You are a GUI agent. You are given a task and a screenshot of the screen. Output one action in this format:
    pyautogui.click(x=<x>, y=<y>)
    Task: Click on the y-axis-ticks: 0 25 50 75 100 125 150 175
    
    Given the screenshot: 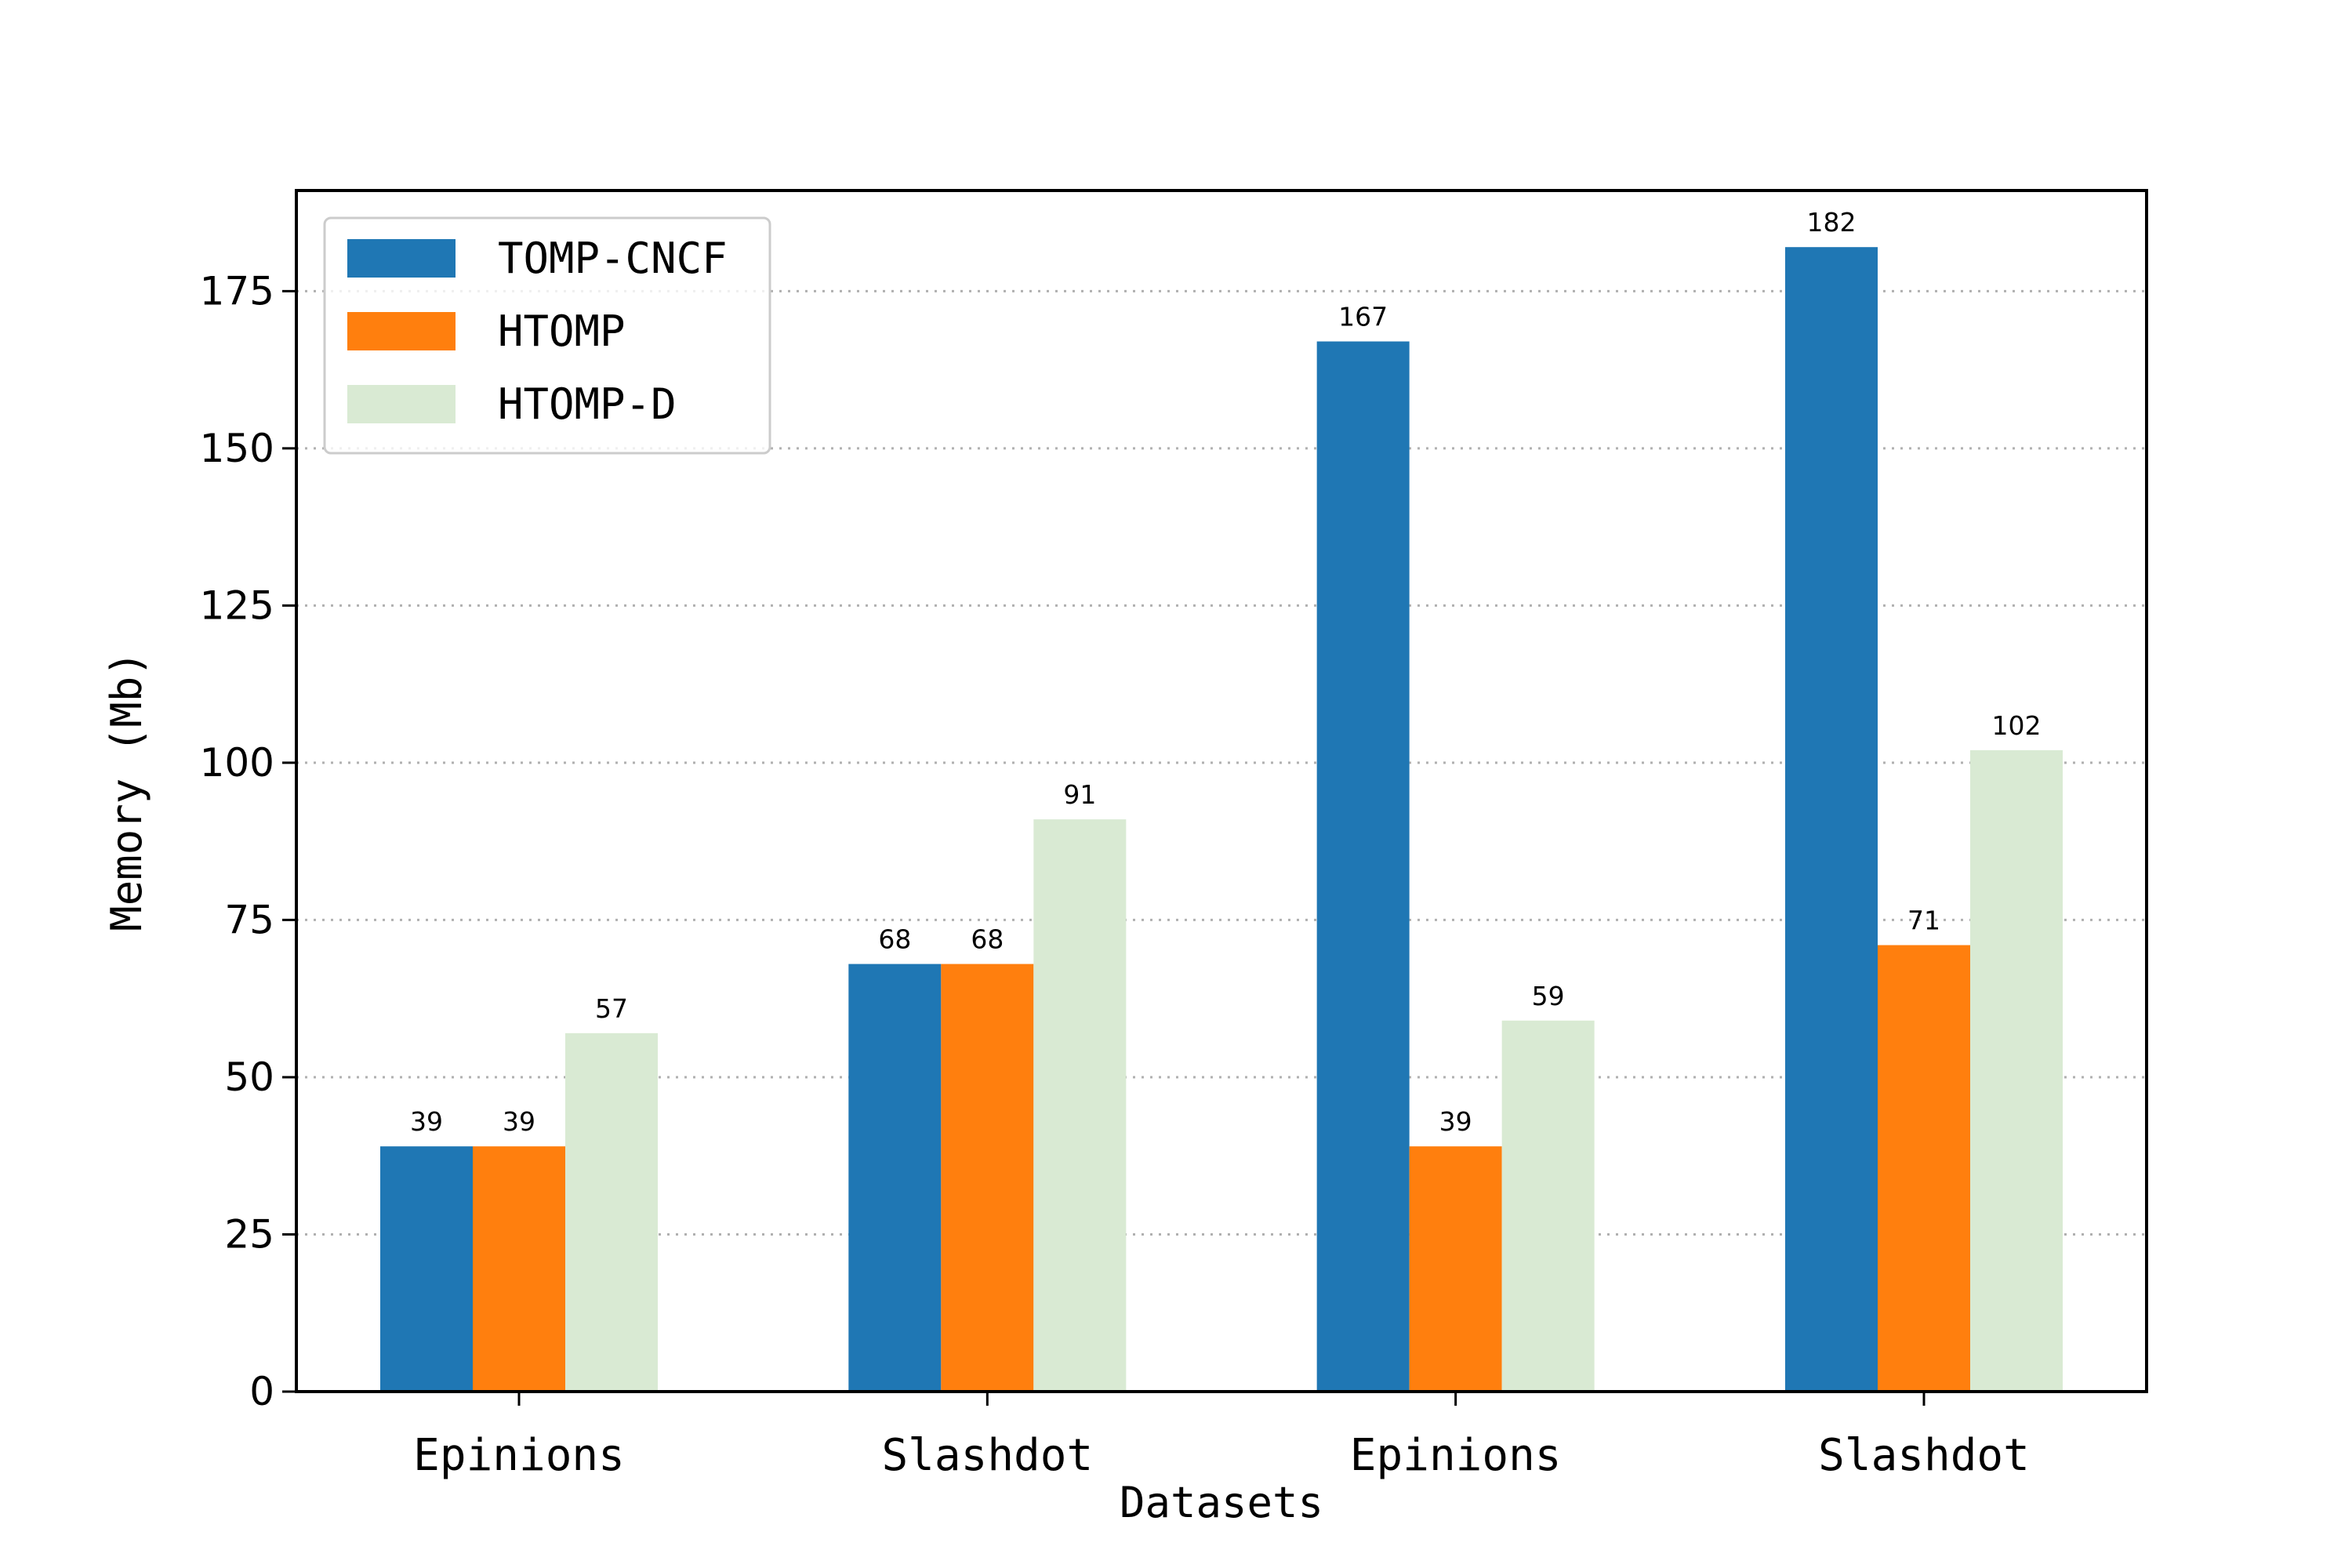 What is the action you would take?
    pyautogui.click(x=248, y=841)
    